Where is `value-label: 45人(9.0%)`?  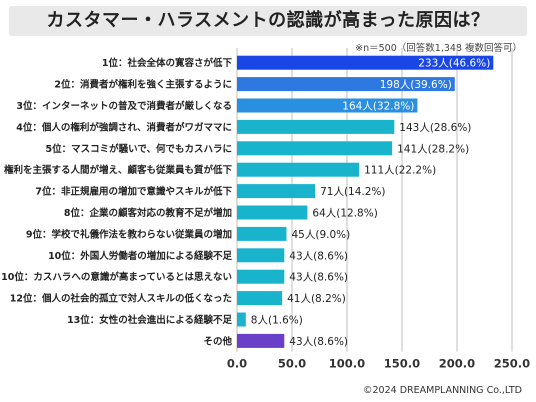 value-label: 45人(9.0%) is located at coordinates (321, 235).